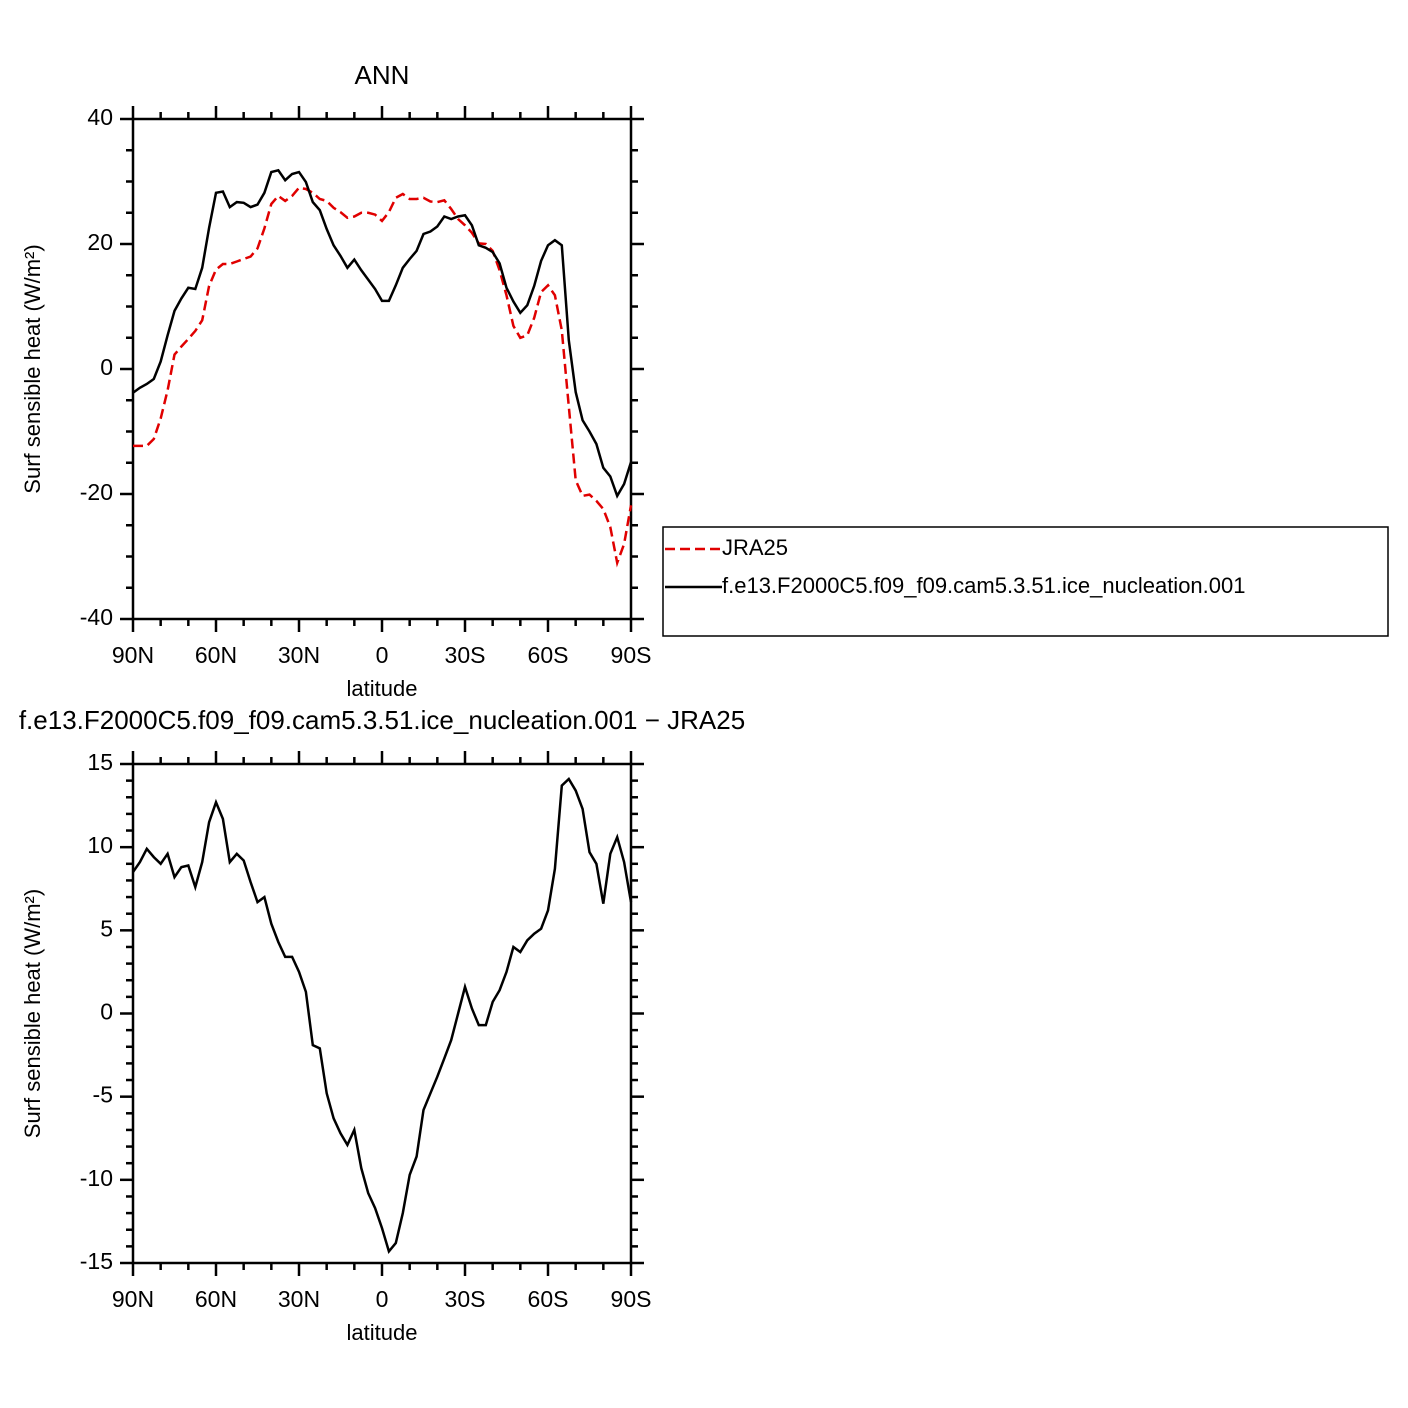 This screenshot has height=1408, width=1408. What do you see at coordinates (100, 117) in the screenshot?
I see `y-tick-label: 40` at bounding box center [100, 117].